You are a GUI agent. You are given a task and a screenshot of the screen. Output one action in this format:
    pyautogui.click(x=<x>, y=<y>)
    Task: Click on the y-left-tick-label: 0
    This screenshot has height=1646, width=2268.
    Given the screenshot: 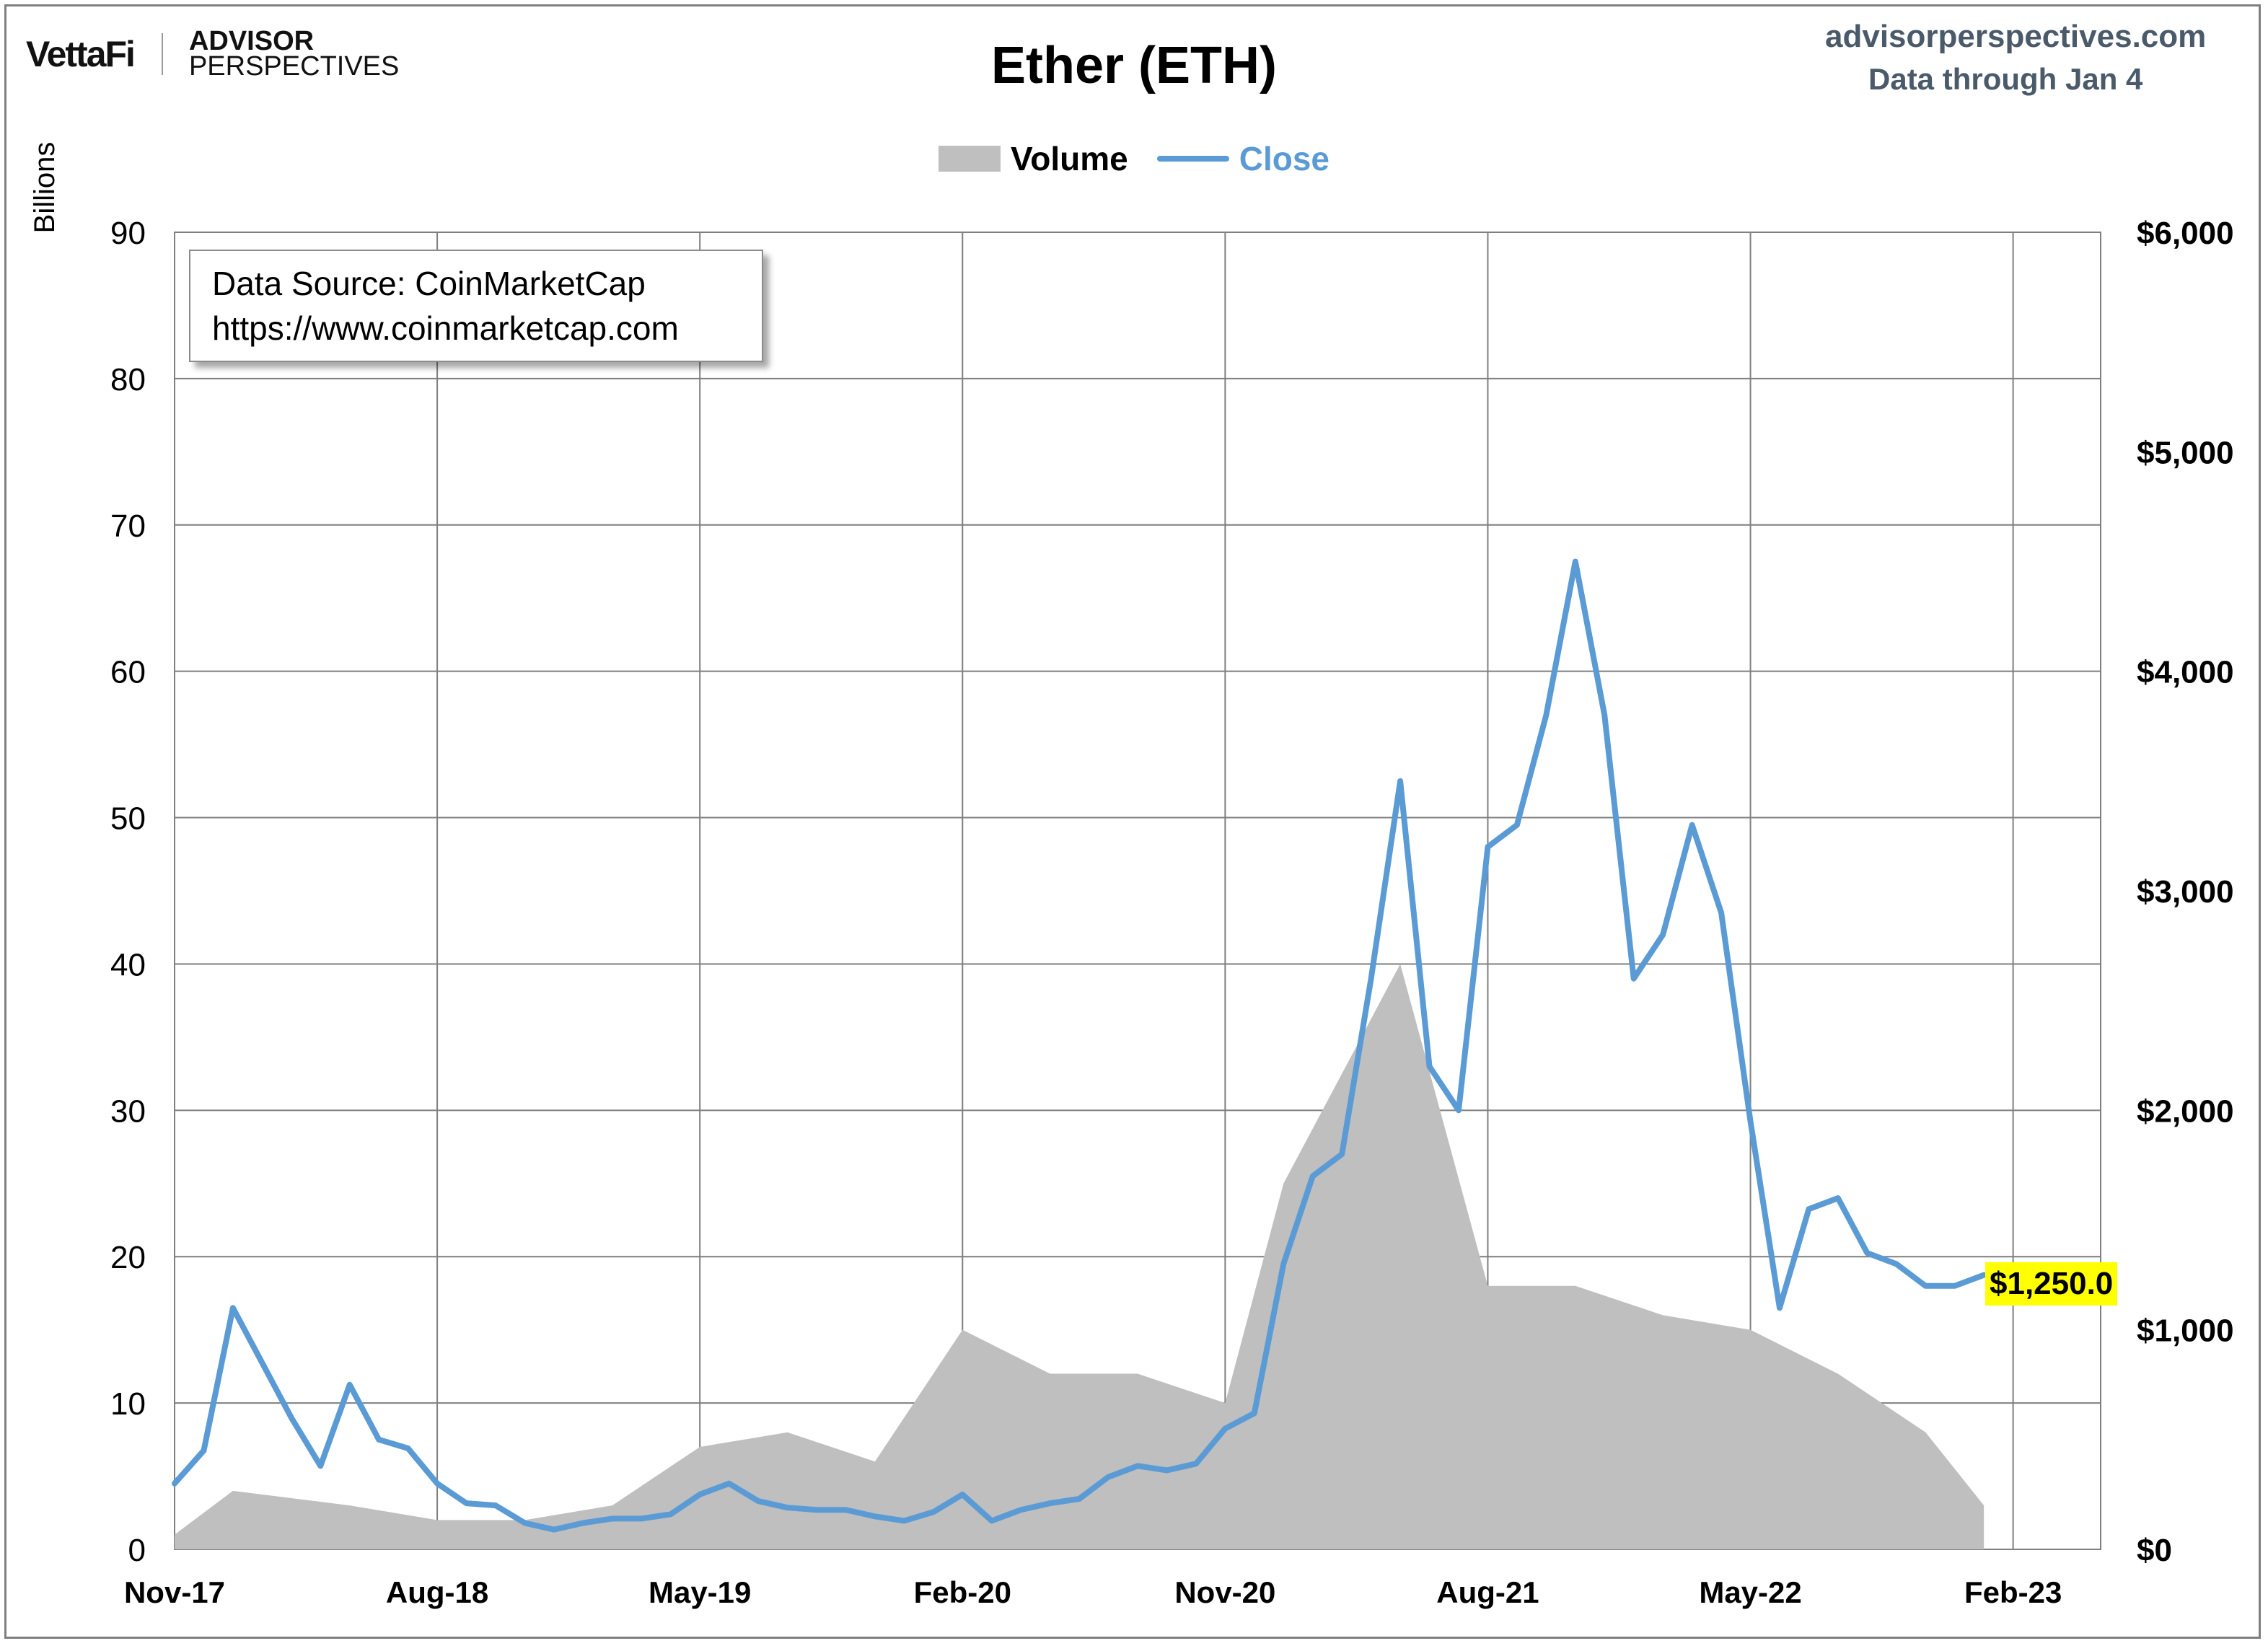 What is the action you would take?
    pyautogui.click(x=137, y=1550)
    